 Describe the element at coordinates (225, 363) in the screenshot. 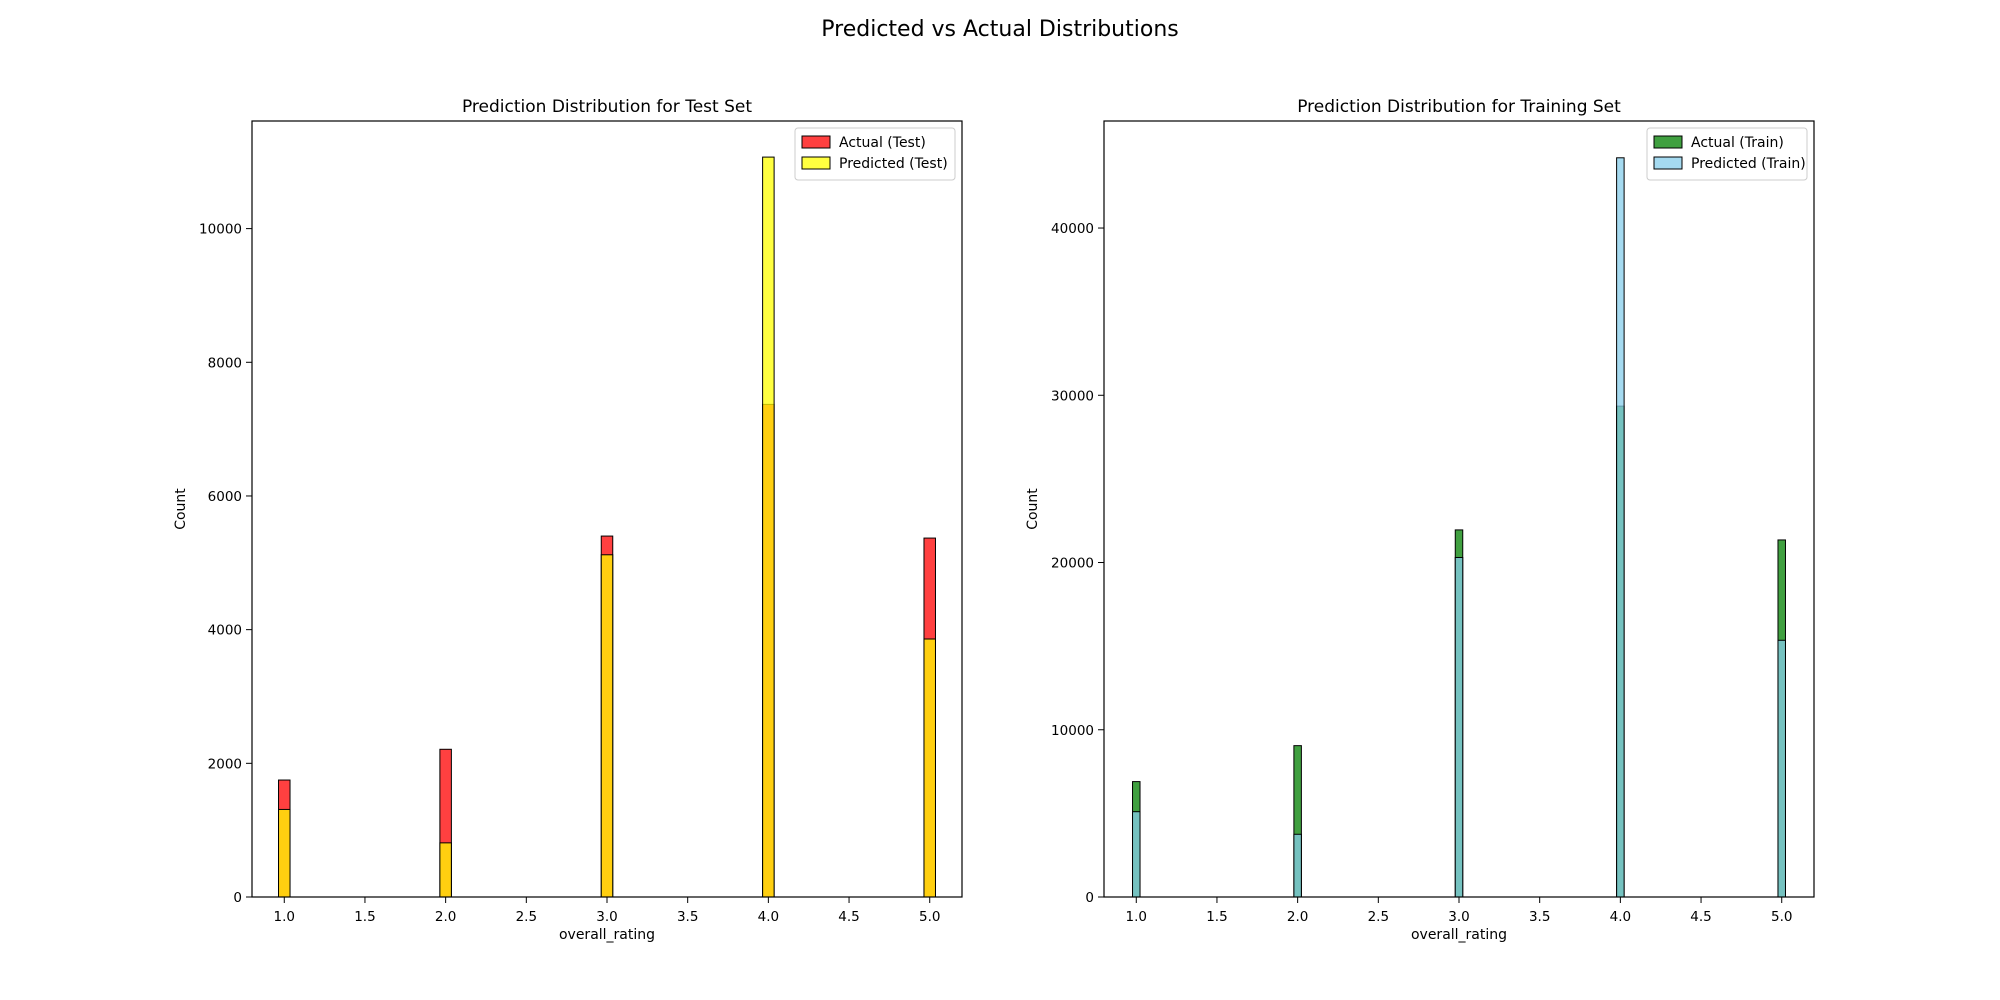

I see `y-tick-label: 8000` at that location.